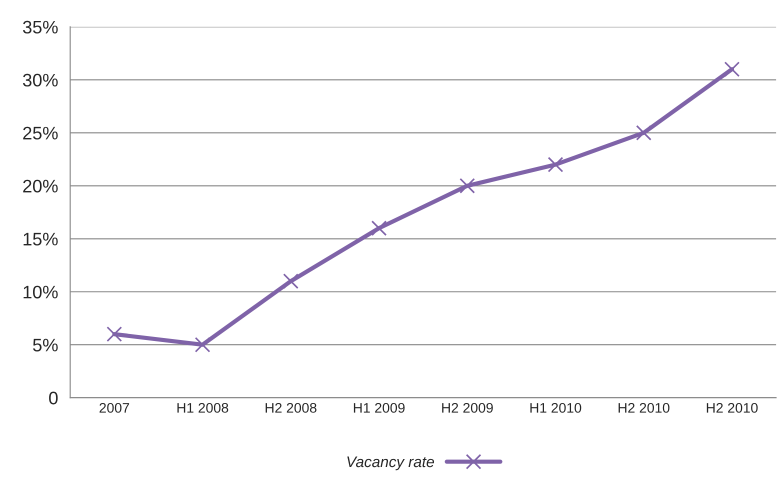  What do you see at coordinates (41, 239) in the screenshot?
I see `y-tick-label: 15%` at bounding box center [41, 239].